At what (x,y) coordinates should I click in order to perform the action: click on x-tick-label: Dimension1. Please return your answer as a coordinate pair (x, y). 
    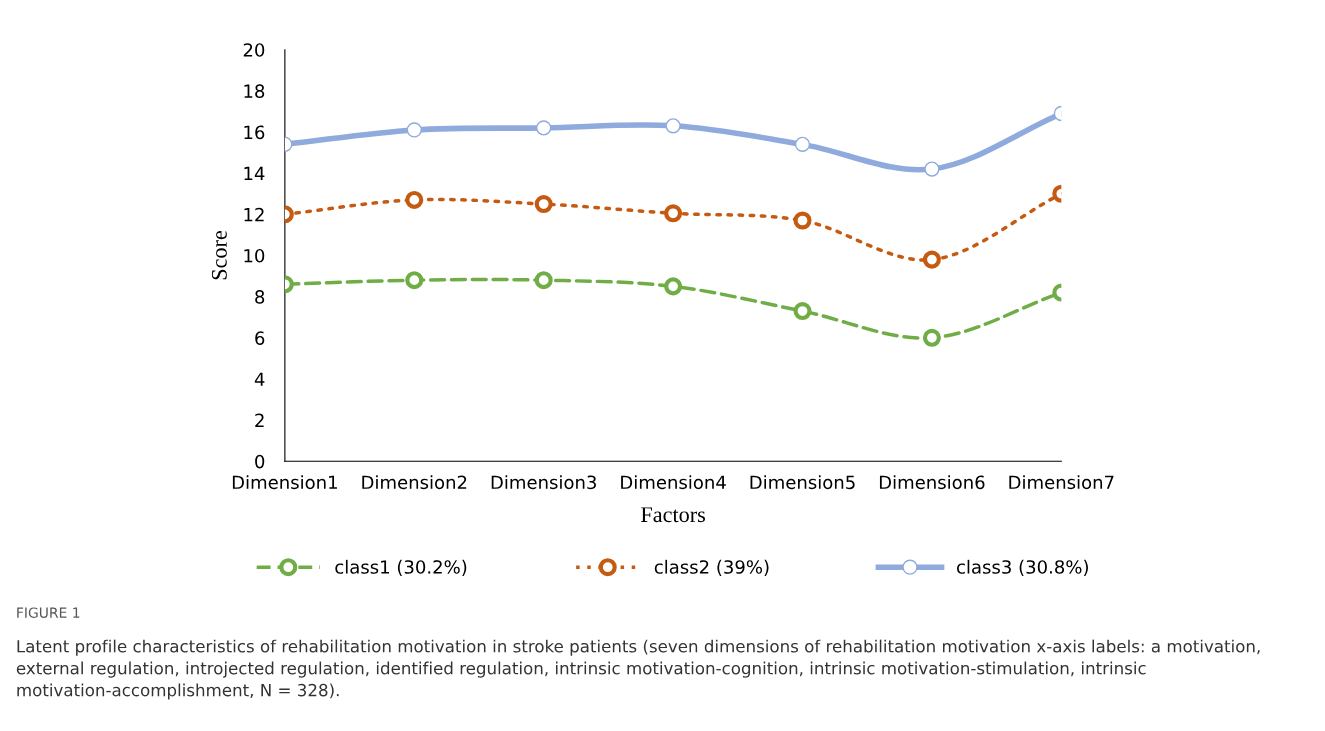
    Looking at the image, I should click on (284, 482).